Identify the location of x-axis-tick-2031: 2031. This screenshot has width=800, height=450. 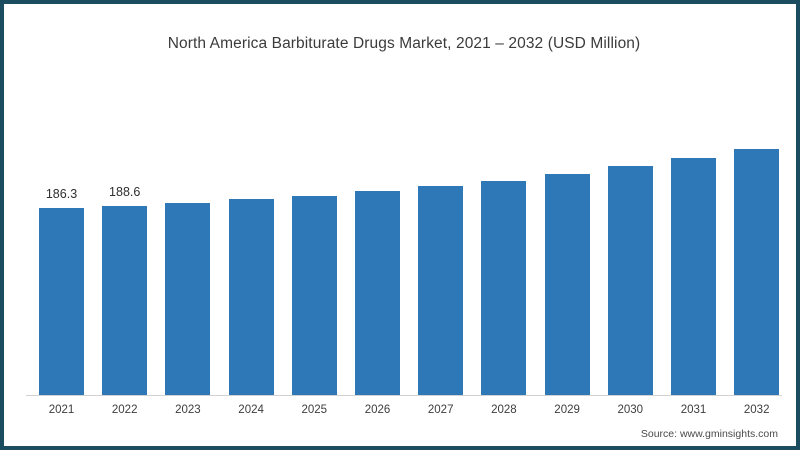
(693, 410).